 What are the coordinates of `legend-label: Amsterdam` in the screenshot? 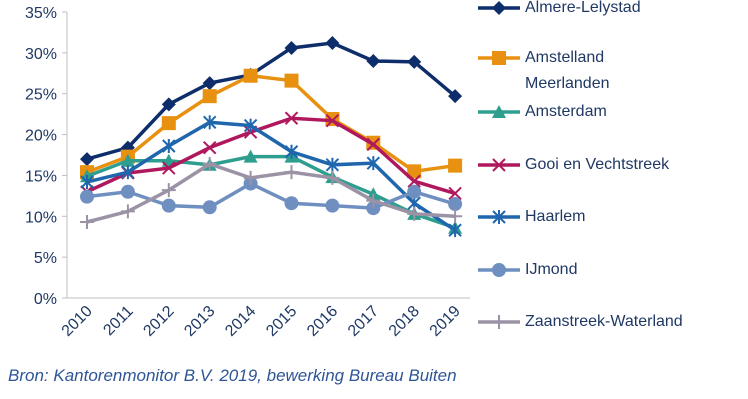 It's located at (566, 111).